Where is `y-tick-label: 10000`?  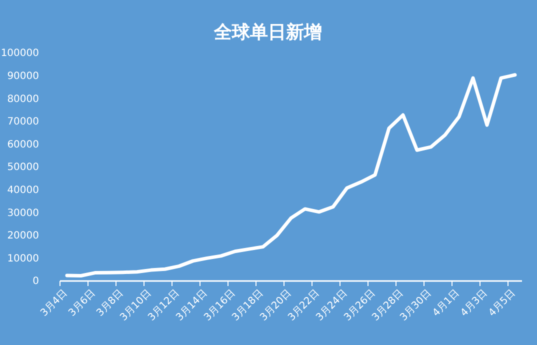
y-tick-label: 10000 is located at coordinates (23, 258).